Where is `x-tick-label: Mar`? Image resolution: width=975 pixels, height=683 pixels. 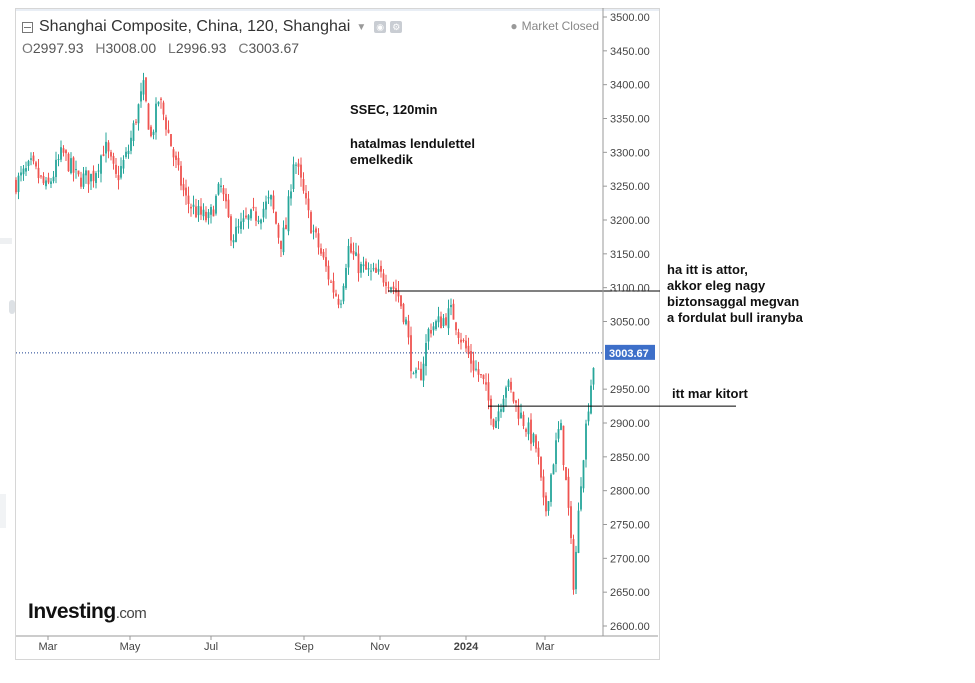
x-tick-label: Mar is located at coordinates (48, 647).